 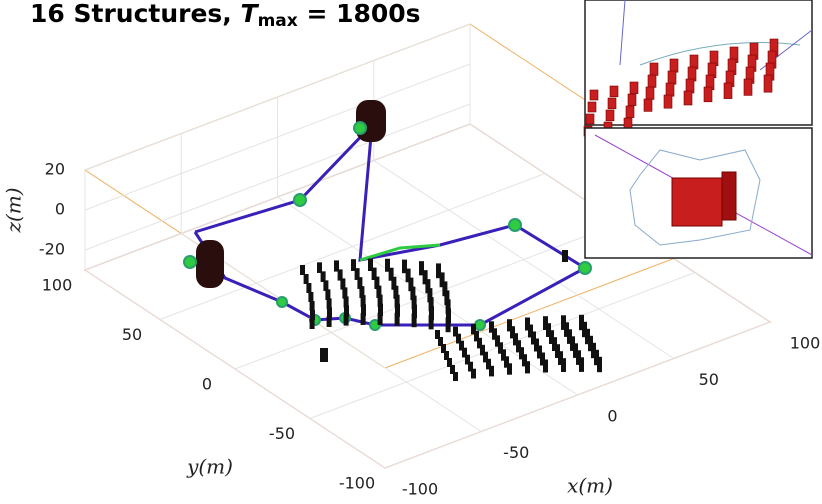 I want to click on title-symbol: T, so click(x=250, y=14).